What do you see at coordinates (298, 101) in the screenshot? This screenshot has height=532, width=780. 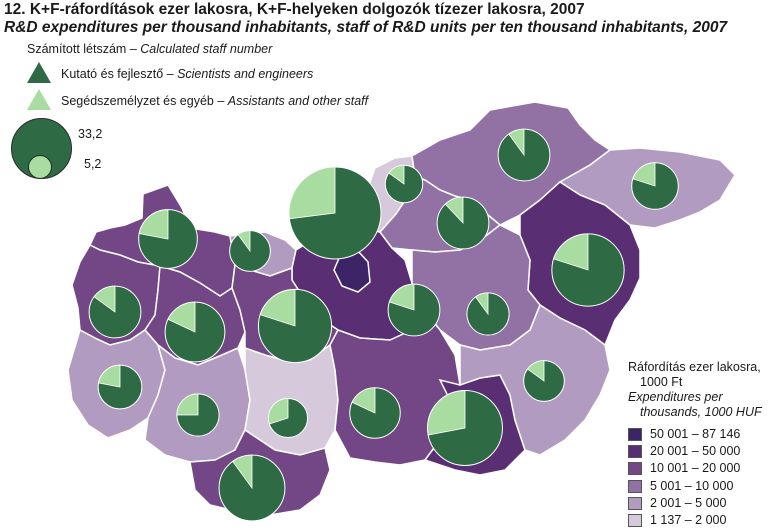 I see `legend-assistants-en: Assistants and other staff` at bounding box center [298, 101].